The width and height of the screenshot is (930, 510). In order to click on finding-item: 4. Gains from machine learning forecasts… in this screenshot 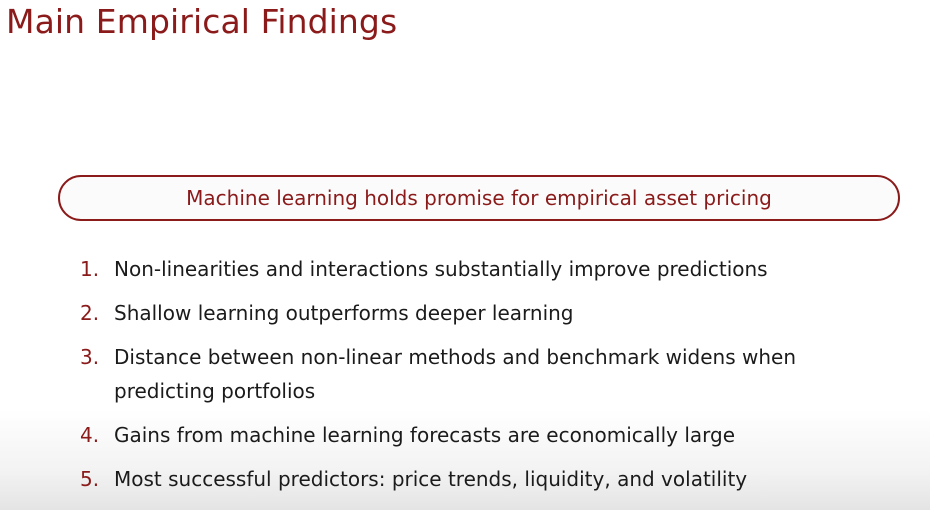, I will do `click(480, 435)`.